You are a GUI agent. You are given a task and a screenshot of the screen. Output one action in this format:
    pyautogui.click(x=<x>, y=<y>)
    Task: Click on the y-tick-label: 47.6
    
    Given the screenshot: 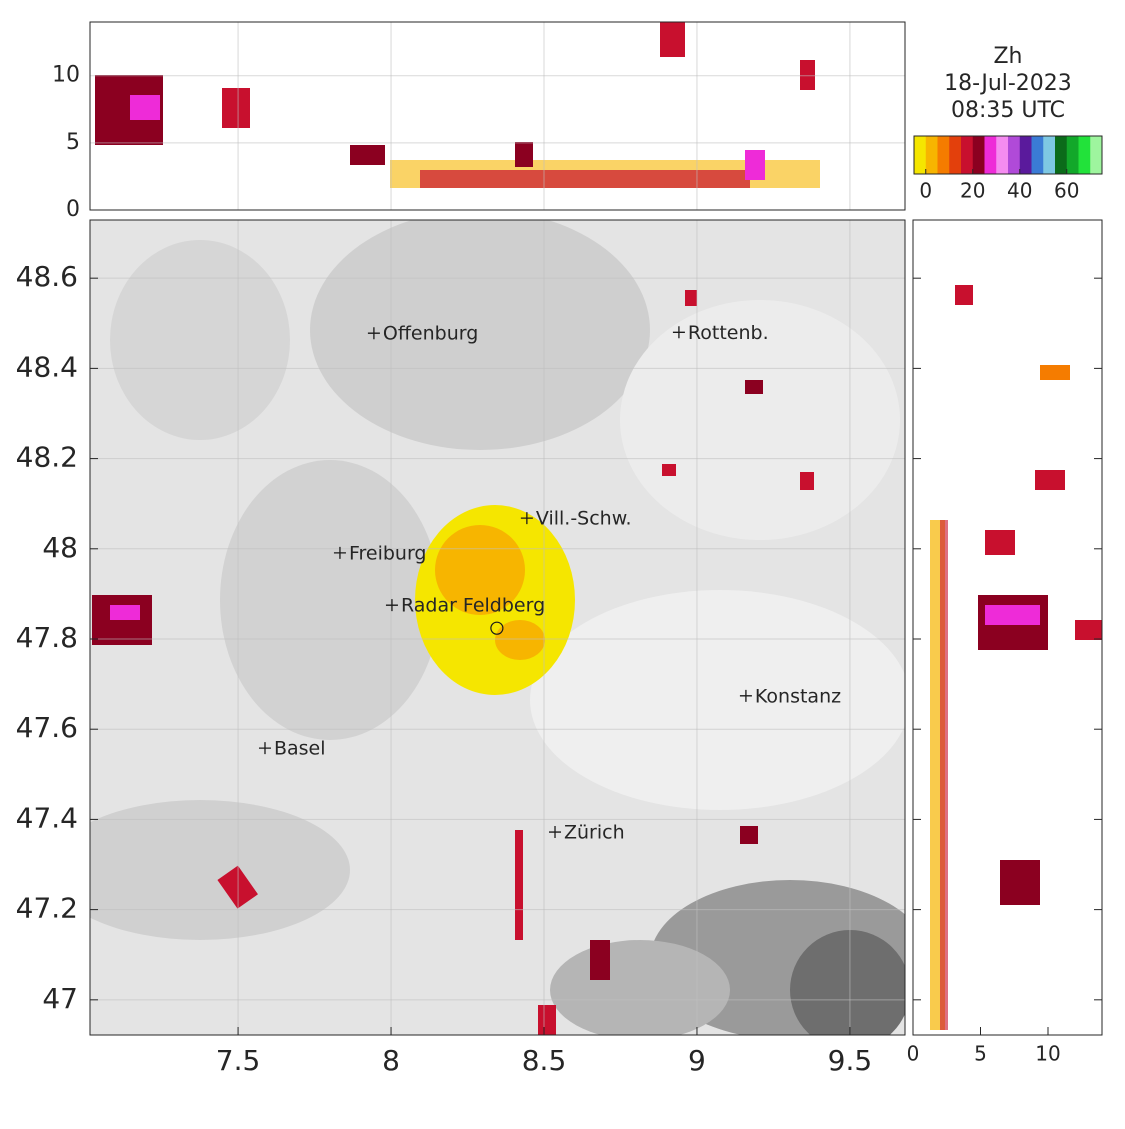 What is the action you would take?
    pyautogui.click(x=47, y=727)
    